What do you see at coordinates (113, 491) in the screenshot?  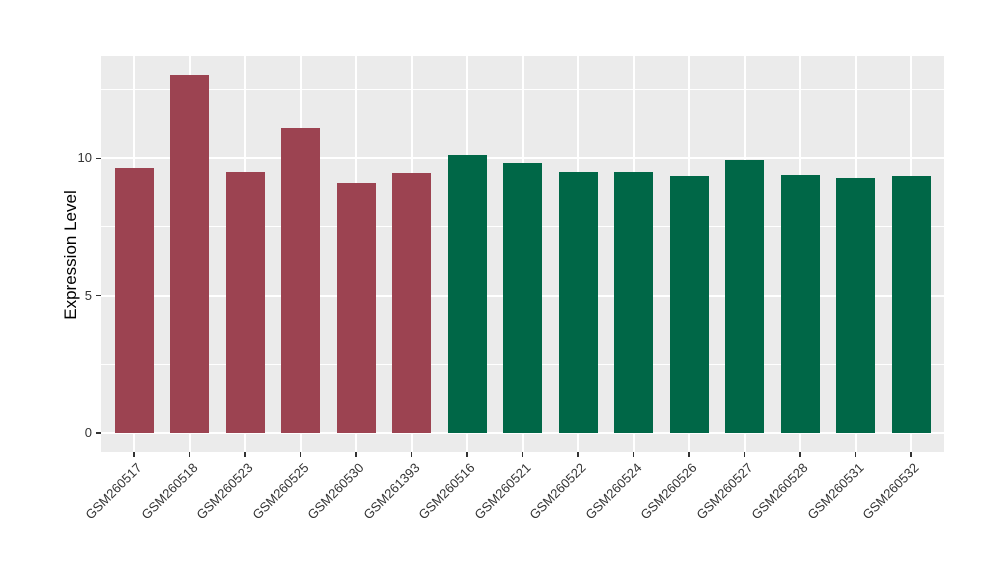 I see `x-tick-label-GSM260517: GSM260517` at bounding box center [113, 491].